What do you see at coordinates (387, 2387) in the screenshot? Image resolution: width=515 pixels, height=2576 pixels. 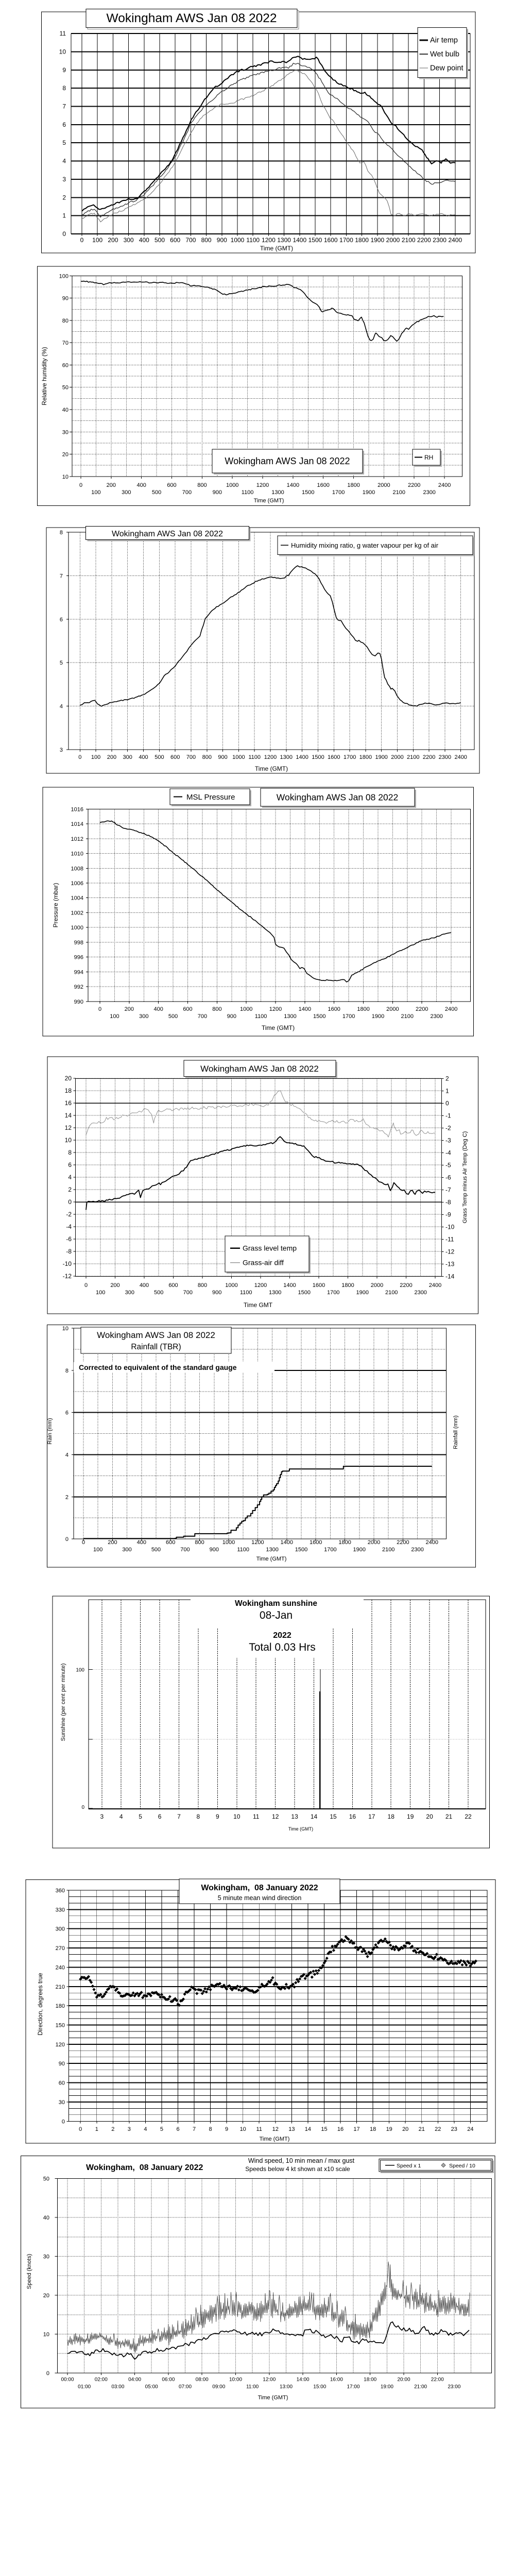 I see `svg-text: 19:00` at bounding box center [387, 2387].